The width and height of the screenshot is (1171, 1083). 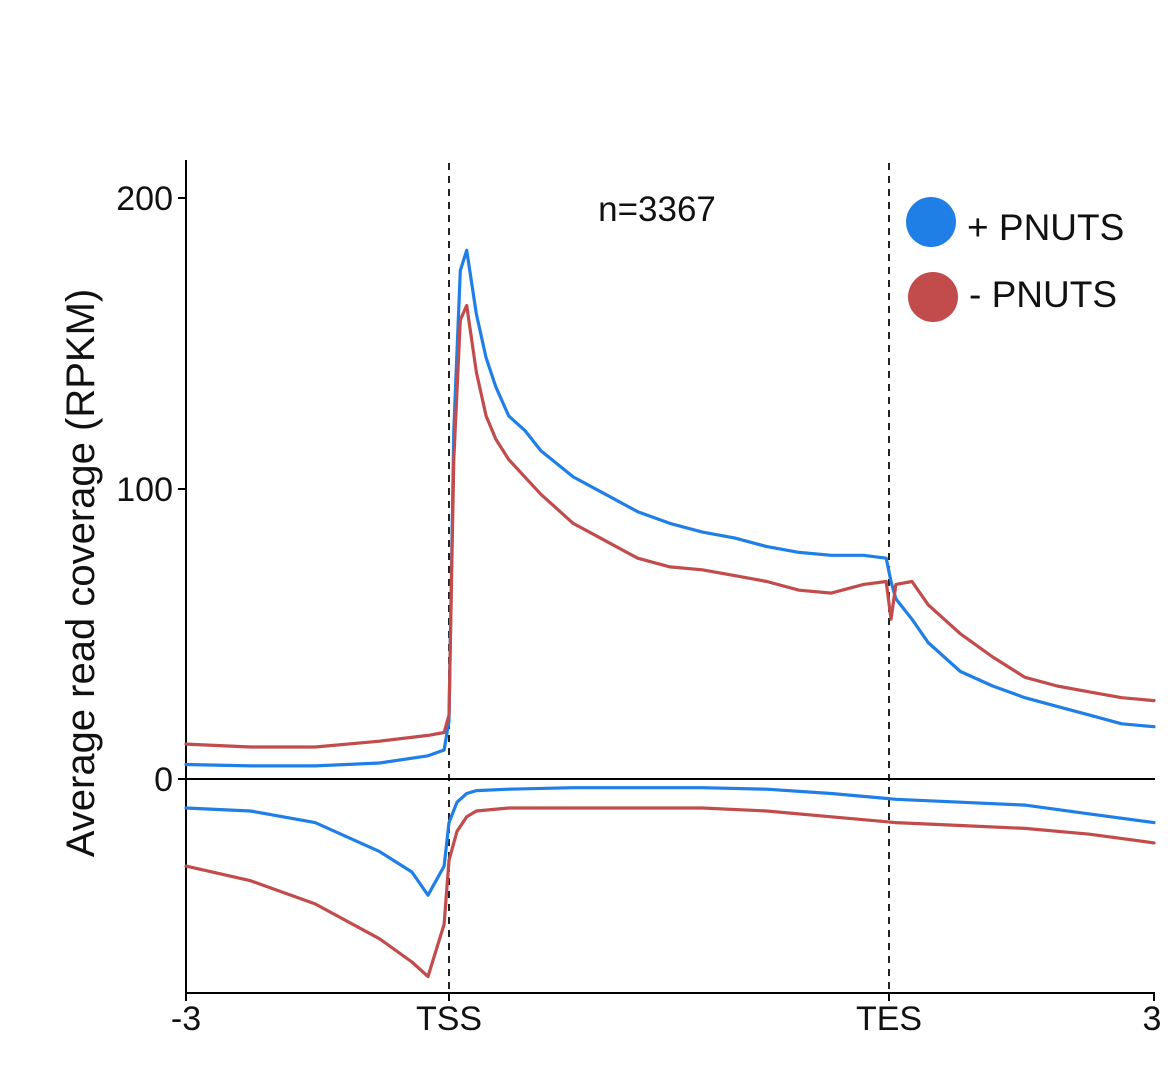 I want to click on legend-label-minus-pnuts: - PNUTS, so click(x=1043, y=294).